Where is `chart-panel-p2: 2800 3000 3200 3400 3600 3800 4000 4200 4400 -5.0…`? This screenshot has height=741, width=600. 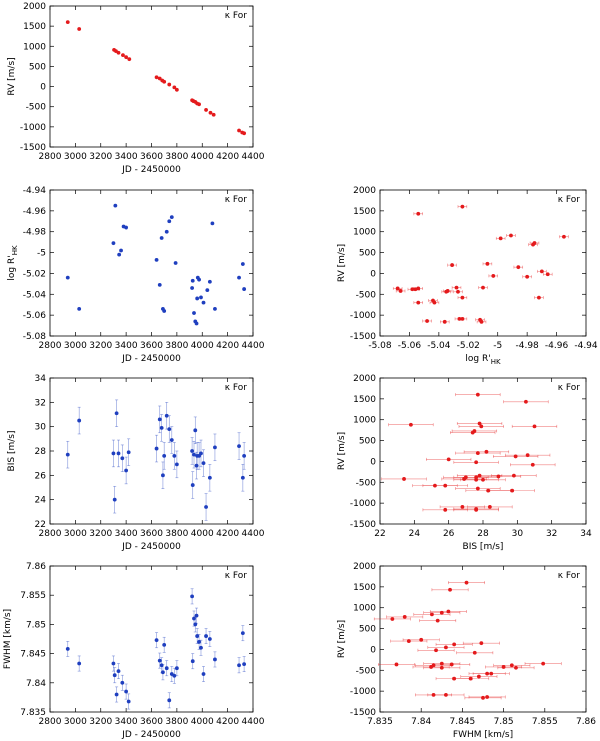
chart-panel-p2: 2800 3000 3200 3400 3600 3800 4000 4200 4400 -5.0… is located at coordinates (136, 275).